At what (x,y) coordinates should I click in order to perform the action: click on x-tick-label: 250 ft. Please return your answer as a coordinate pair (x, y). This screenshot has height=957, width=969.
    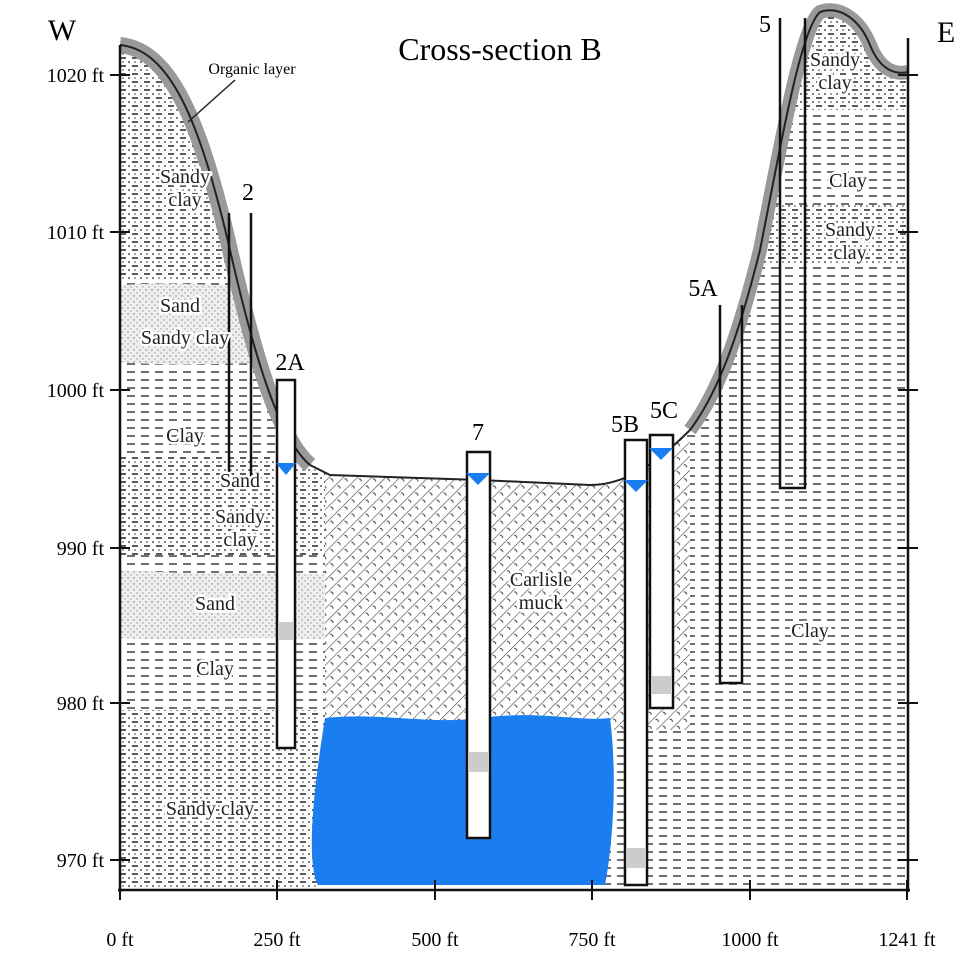
    Looking at the image, I should click on (277, 940).